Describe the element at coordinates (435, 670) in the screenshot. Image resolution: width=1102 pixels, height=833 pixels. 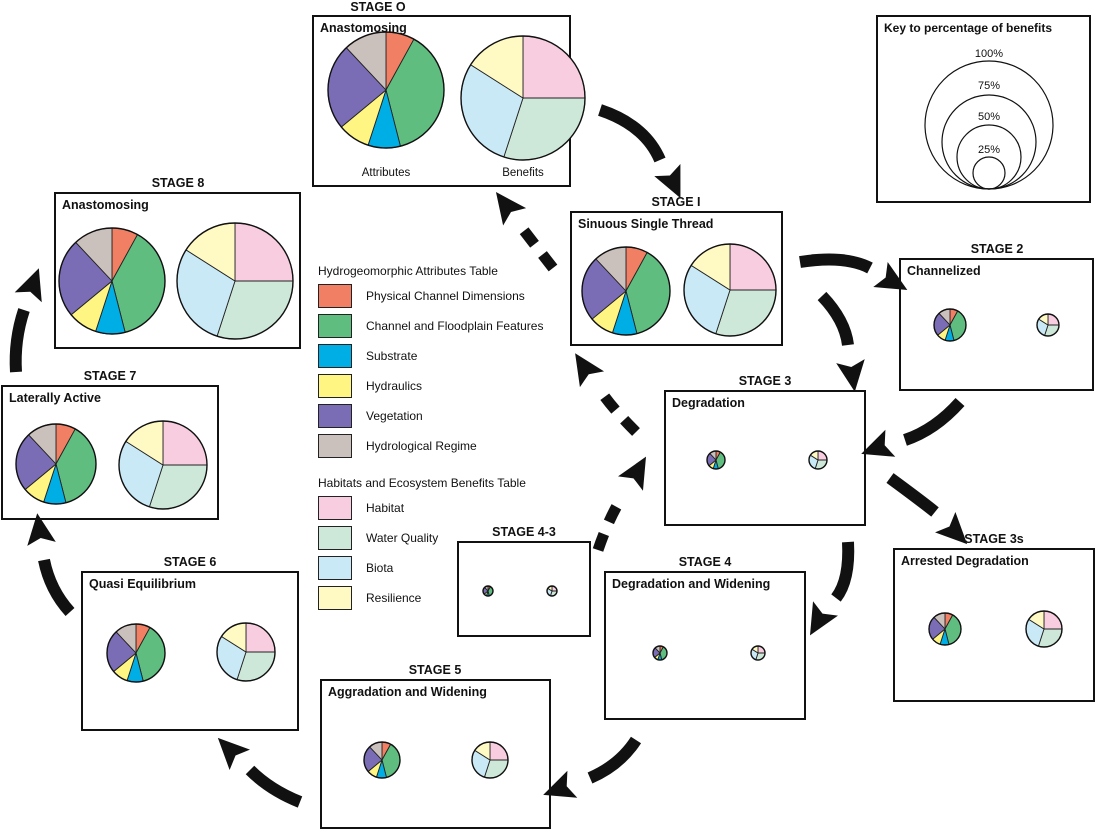
I see `stage-label: STAGE 5` at that location.